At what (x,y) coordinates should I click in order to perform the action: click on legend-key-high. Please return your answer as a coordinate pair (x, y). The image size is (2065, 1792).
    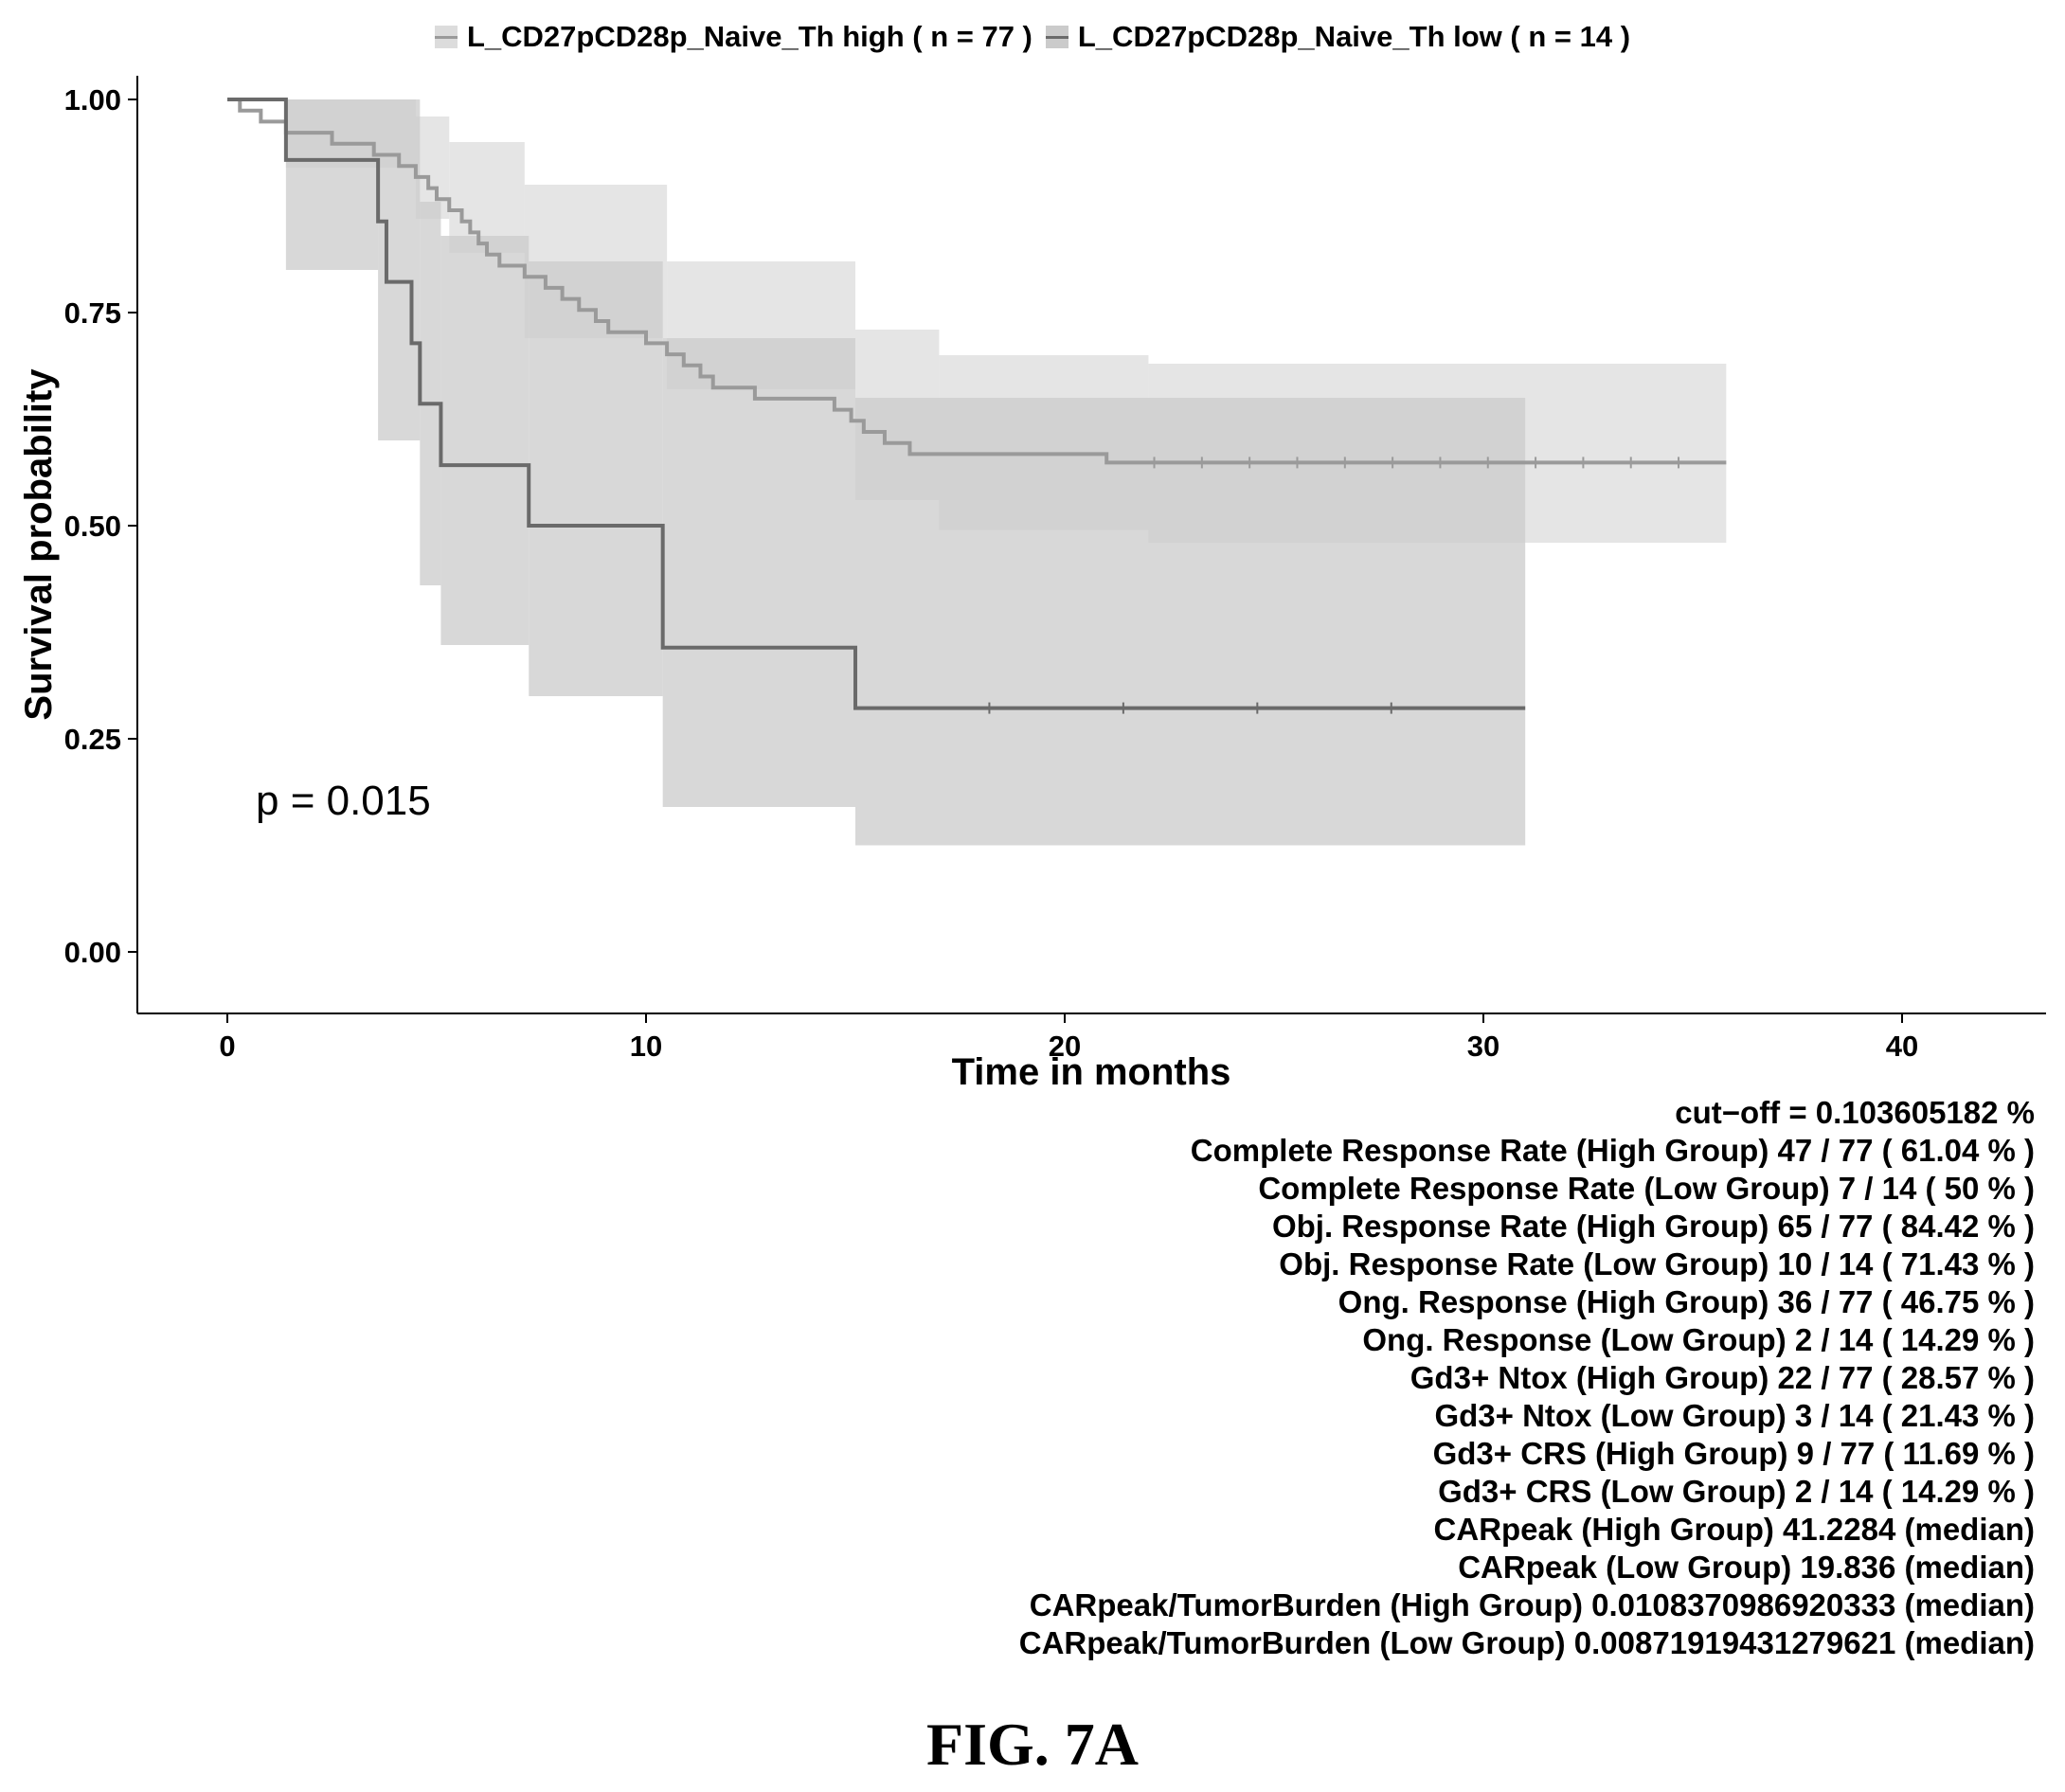
    Looking at the image, I should click on (446, 37).